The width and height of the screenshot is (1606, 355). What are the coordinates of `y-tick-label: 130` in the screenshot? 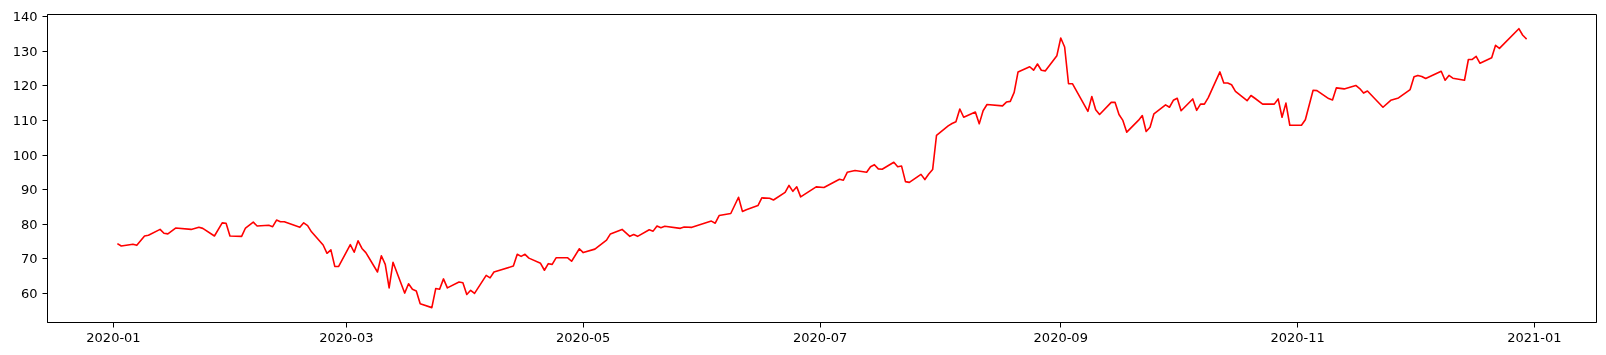 It's located at (25, 51).